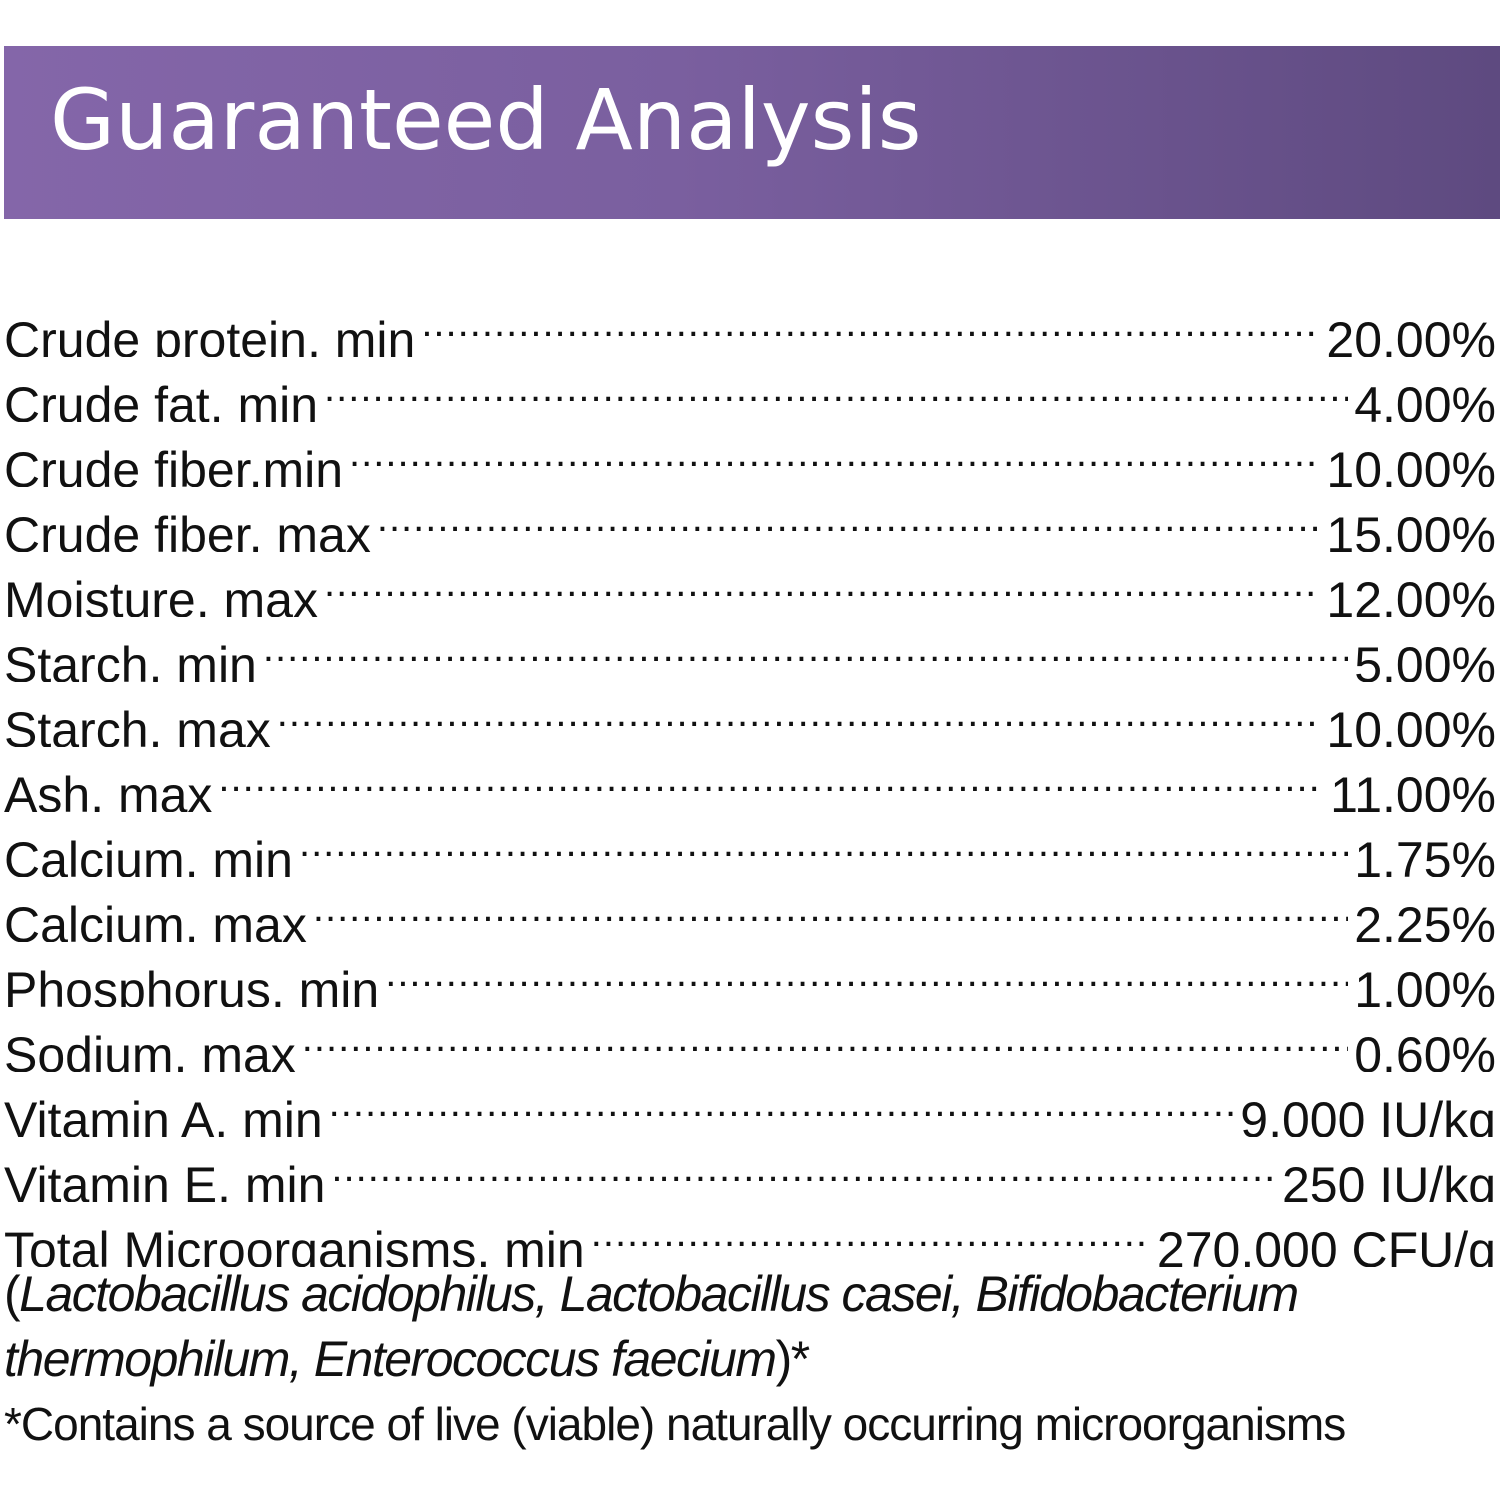 The width and height of the screenshot is (1500, 1500). What do you see at coordinates (192, 984) in the screenshot?
I see `row-label: Phosphorus, min` at bounding box center [192, 984].